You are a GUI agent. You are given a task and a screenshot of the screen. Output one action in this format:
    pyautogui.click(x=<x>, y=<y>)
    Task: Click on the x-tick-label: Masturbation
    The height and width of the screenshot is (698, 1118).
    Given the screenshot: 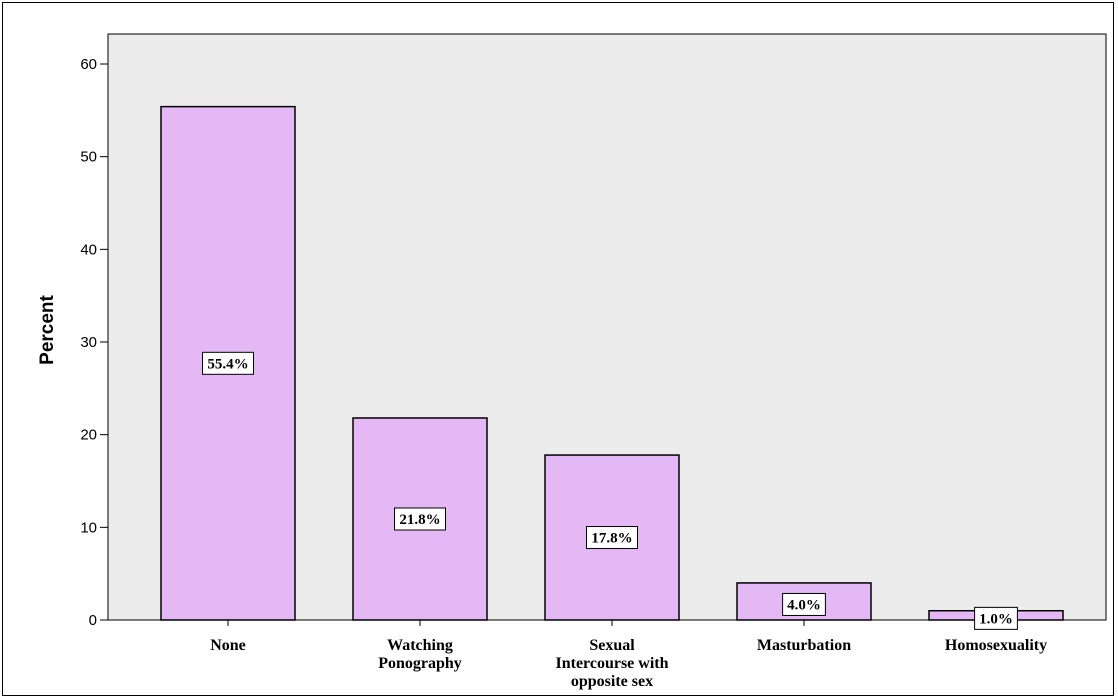 What is the action you would take?
    pyautogui.click(x=804, y=645)
    